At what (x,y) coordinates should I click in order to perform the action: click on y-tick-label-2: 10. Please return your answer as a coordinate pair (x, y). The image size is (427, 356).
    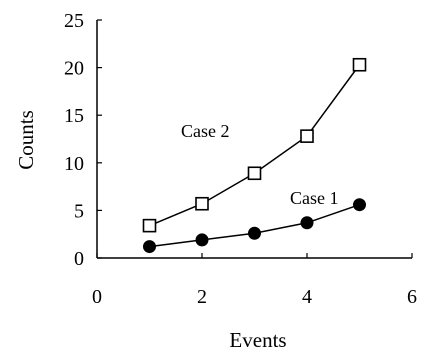
    Looking at the image, I should click on (74, 164).